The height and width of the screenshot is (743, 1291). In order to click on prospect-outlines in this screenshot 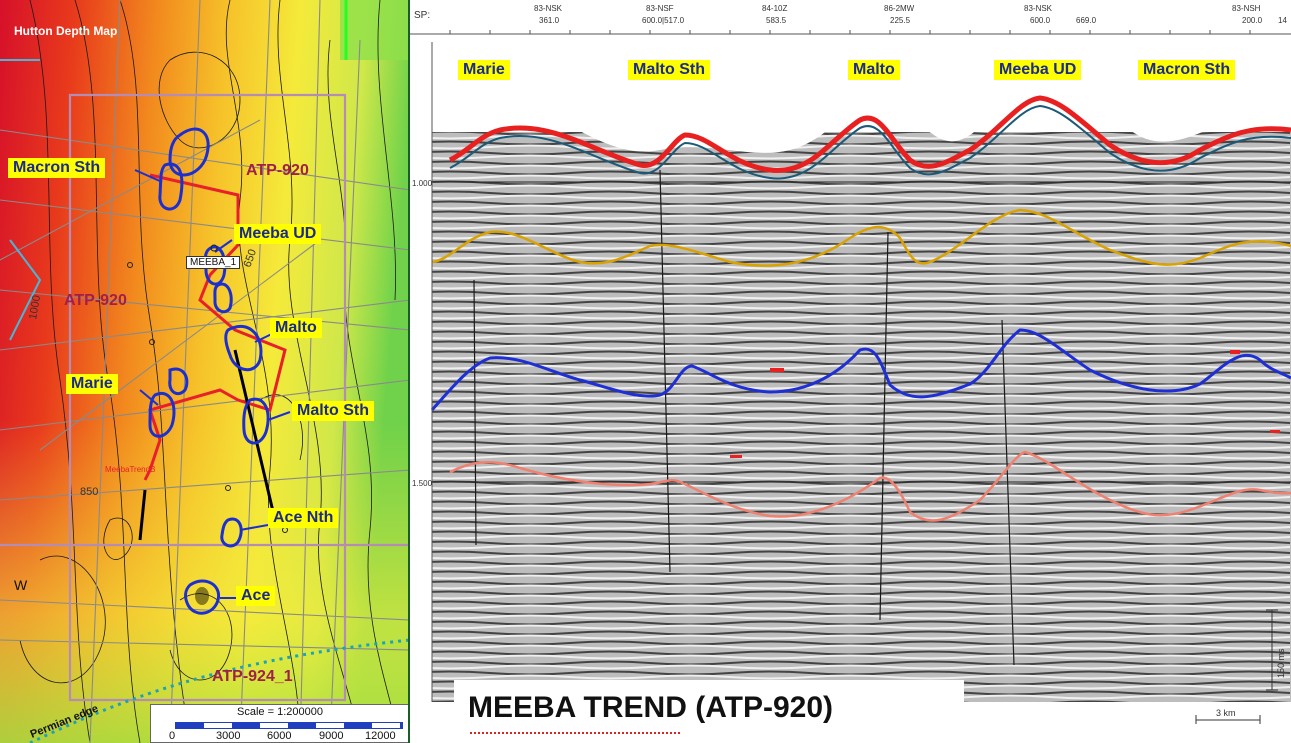, I will do `click(209, 371)`.